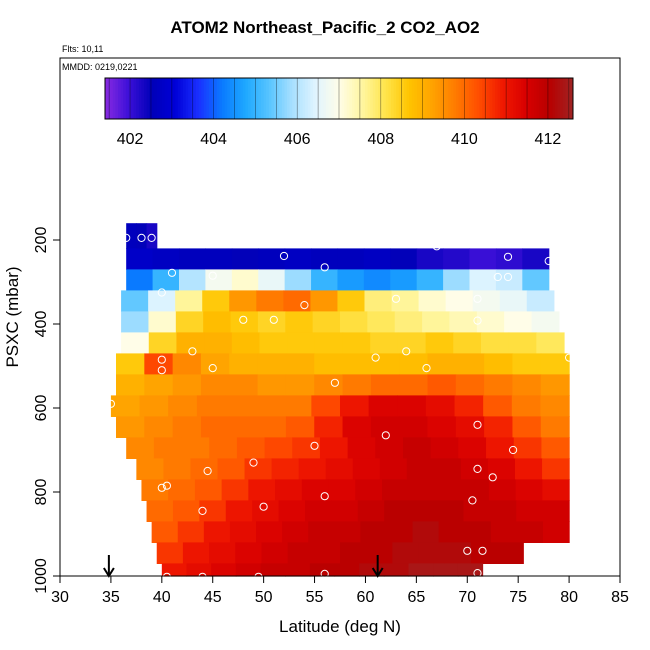 This screenshot has height=650, width=650. Describe the element at coordinates (340, 626) in the screenshot. I see `x-axis-label: Latitude (deg N)` at that location.